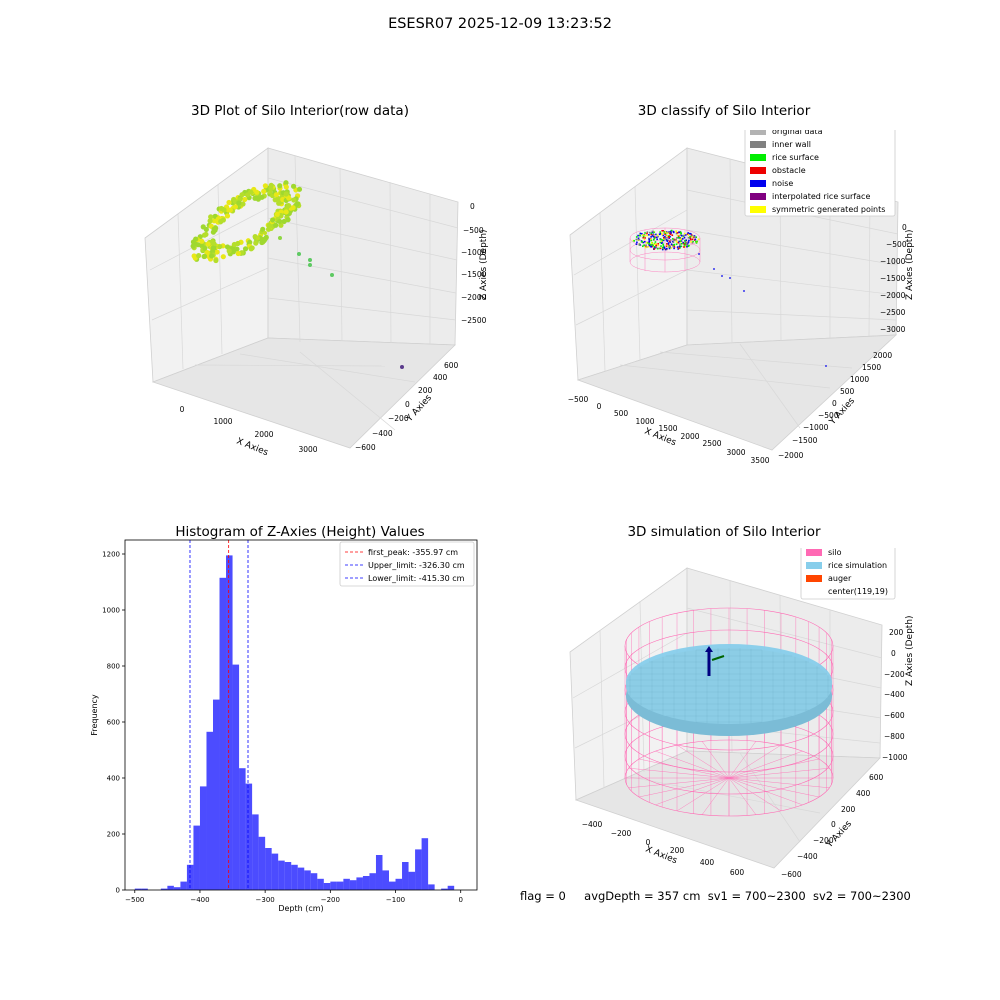 This screenshot has width=1000, height=1000. What do you see at coordinates (834, 403) in the screenshot?
I see `p2-ytick: 0` at bounding box center [834, 403].